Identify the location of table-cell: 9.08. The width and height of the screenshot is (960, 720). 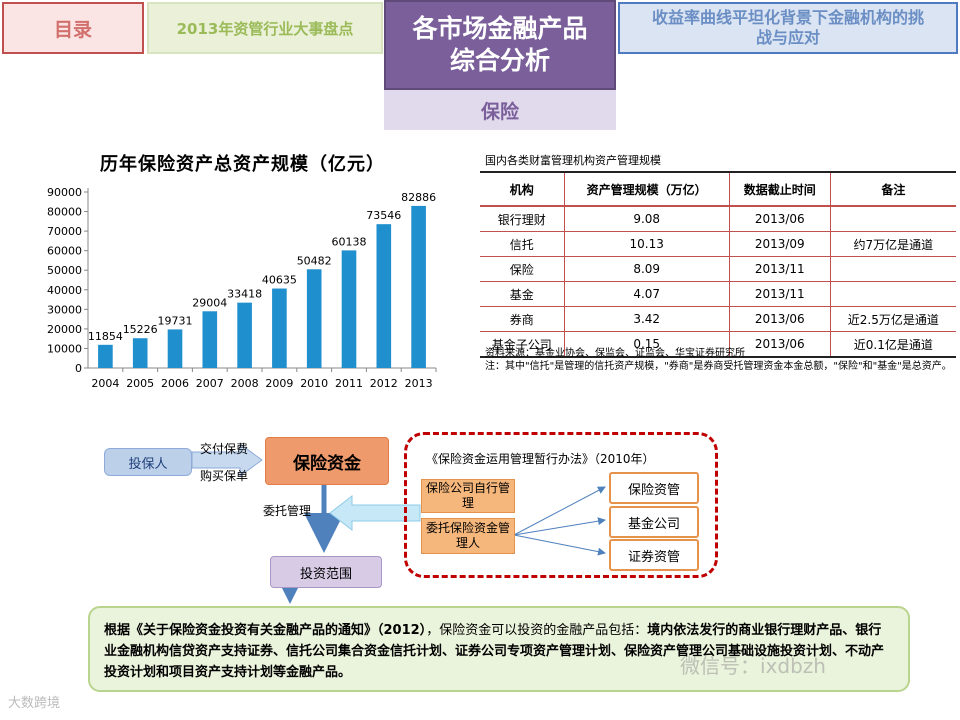
(646, 219).